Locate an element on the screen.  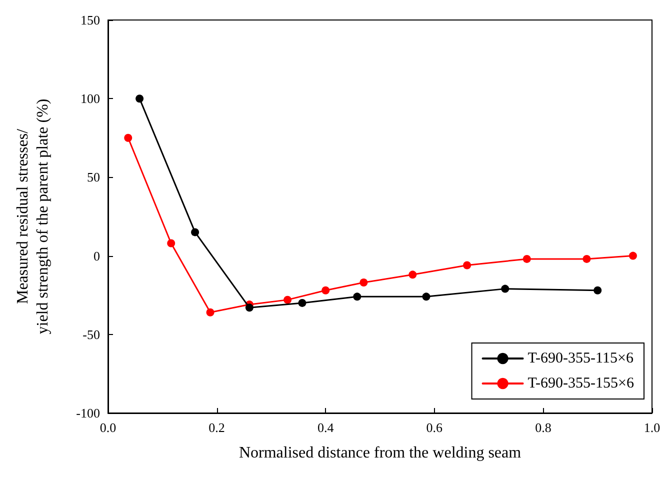
x-tick-label: 0.8 is located at coordinates (543, 427).